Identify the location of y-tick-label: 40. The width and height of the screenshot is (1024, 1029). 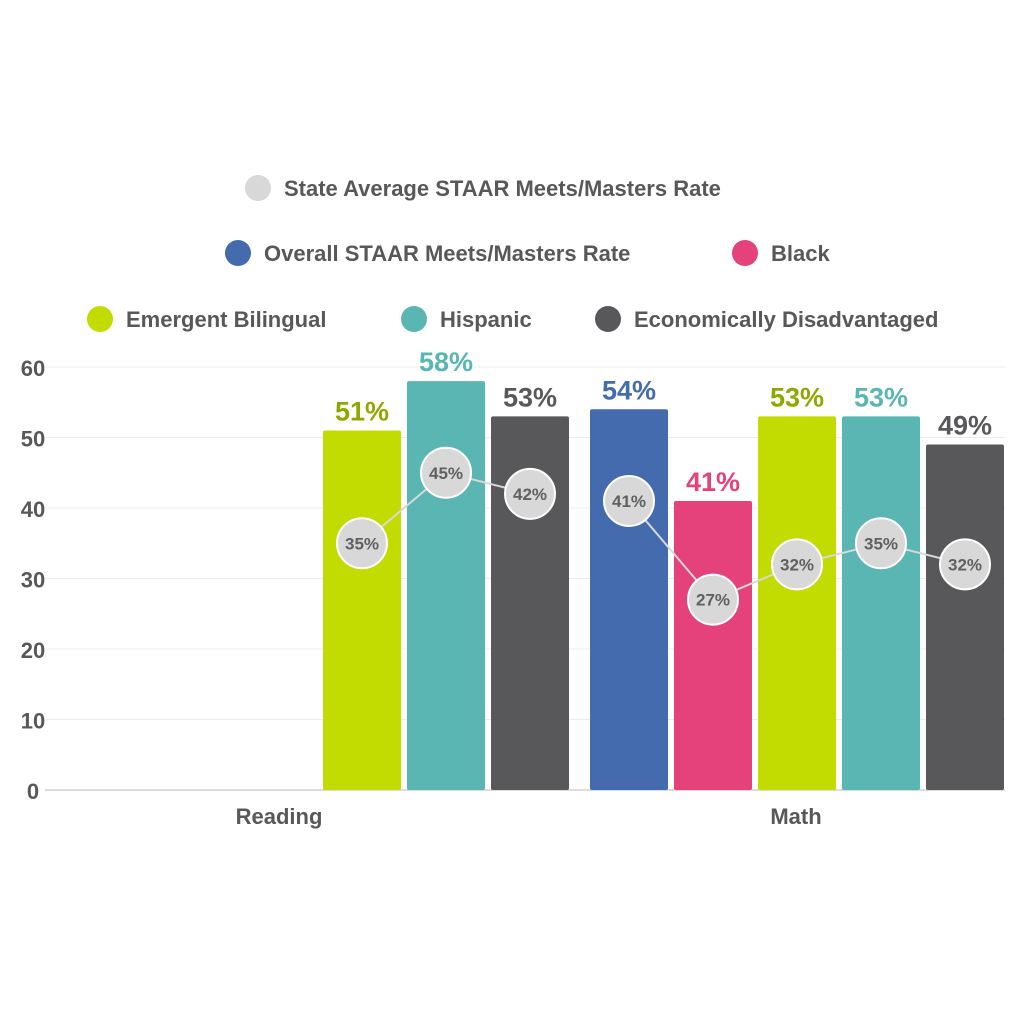
(33, 509).